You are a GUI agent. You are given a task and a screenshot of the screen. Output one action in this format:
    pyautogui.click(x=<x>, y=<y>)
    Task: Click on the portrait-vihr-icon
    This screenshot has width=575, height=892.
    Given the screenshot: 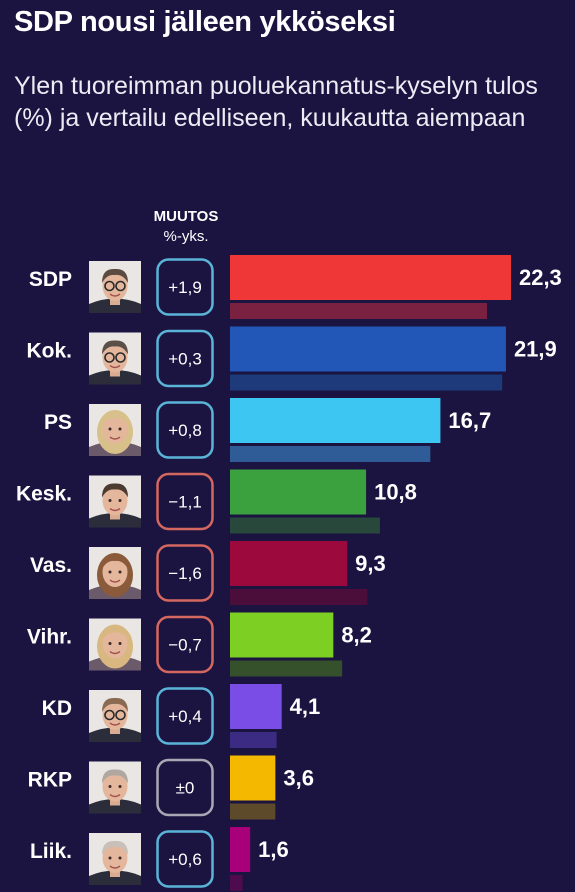 What is the action you would take?
    pyautogui.click(x=115, y=644)
    